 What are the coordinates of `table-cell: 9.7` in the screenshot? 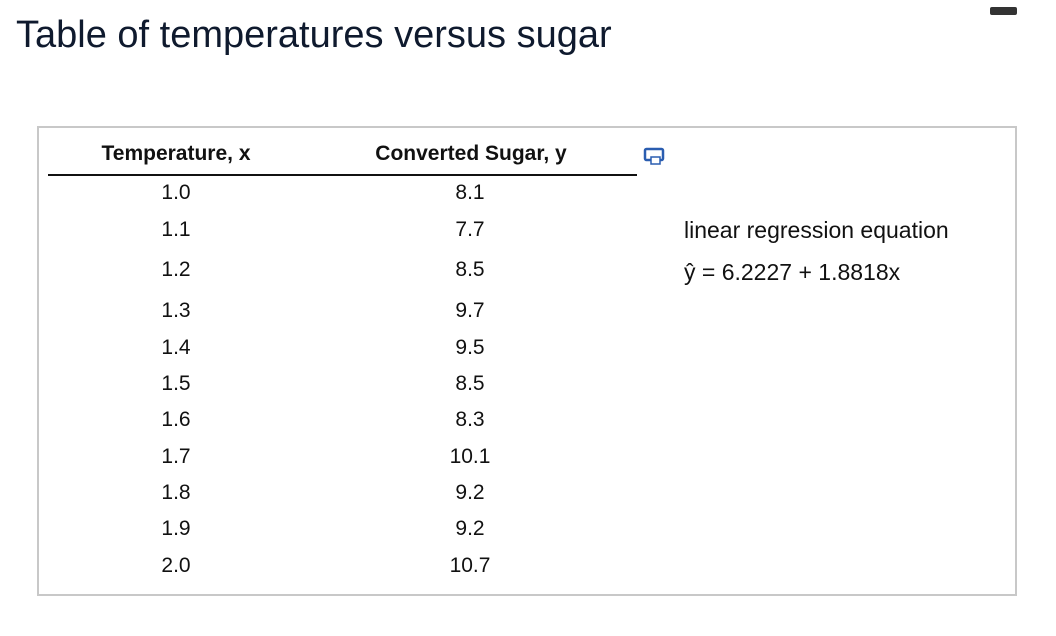 It's located at (470, 310).